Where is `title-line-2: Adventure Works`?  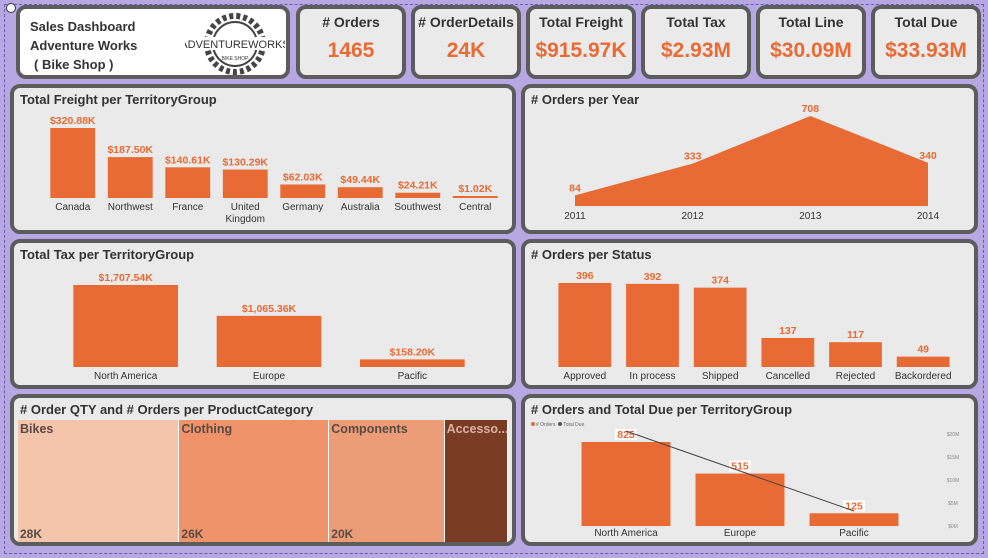 title-line-2: Adventure Works is located at coordinates (84, 45).